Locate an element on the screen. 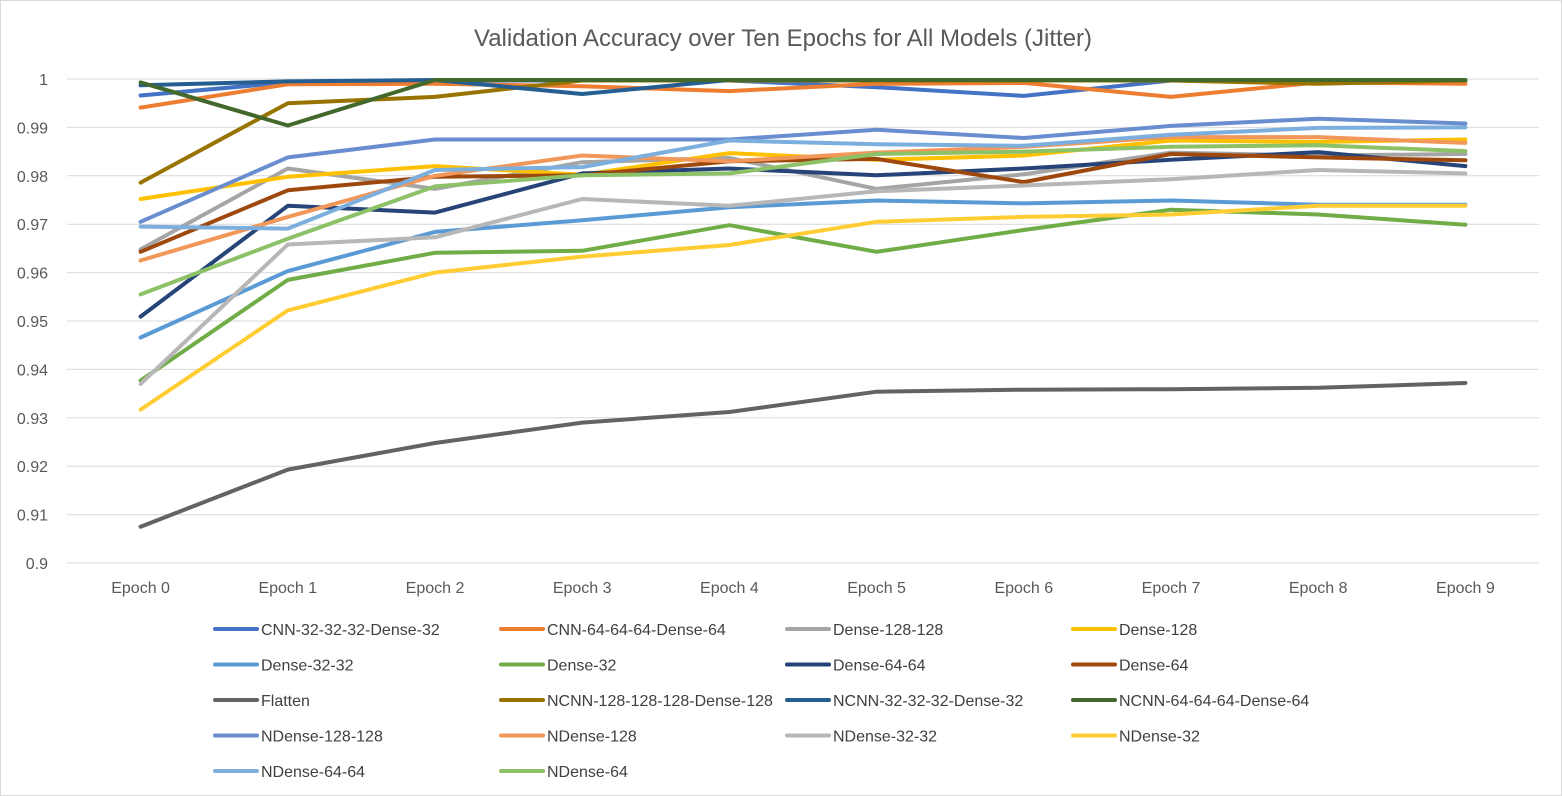 The width and height of the screenshot is (1562, 796). legend-item: NDense-64 is located at coordinates (563, 772).